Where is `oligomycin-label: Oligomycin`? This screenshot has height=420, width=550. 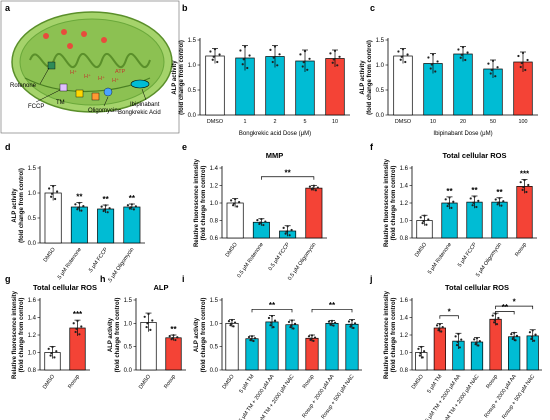 oligomycin-label: Oligomycin is located at coordinates (103, 111).